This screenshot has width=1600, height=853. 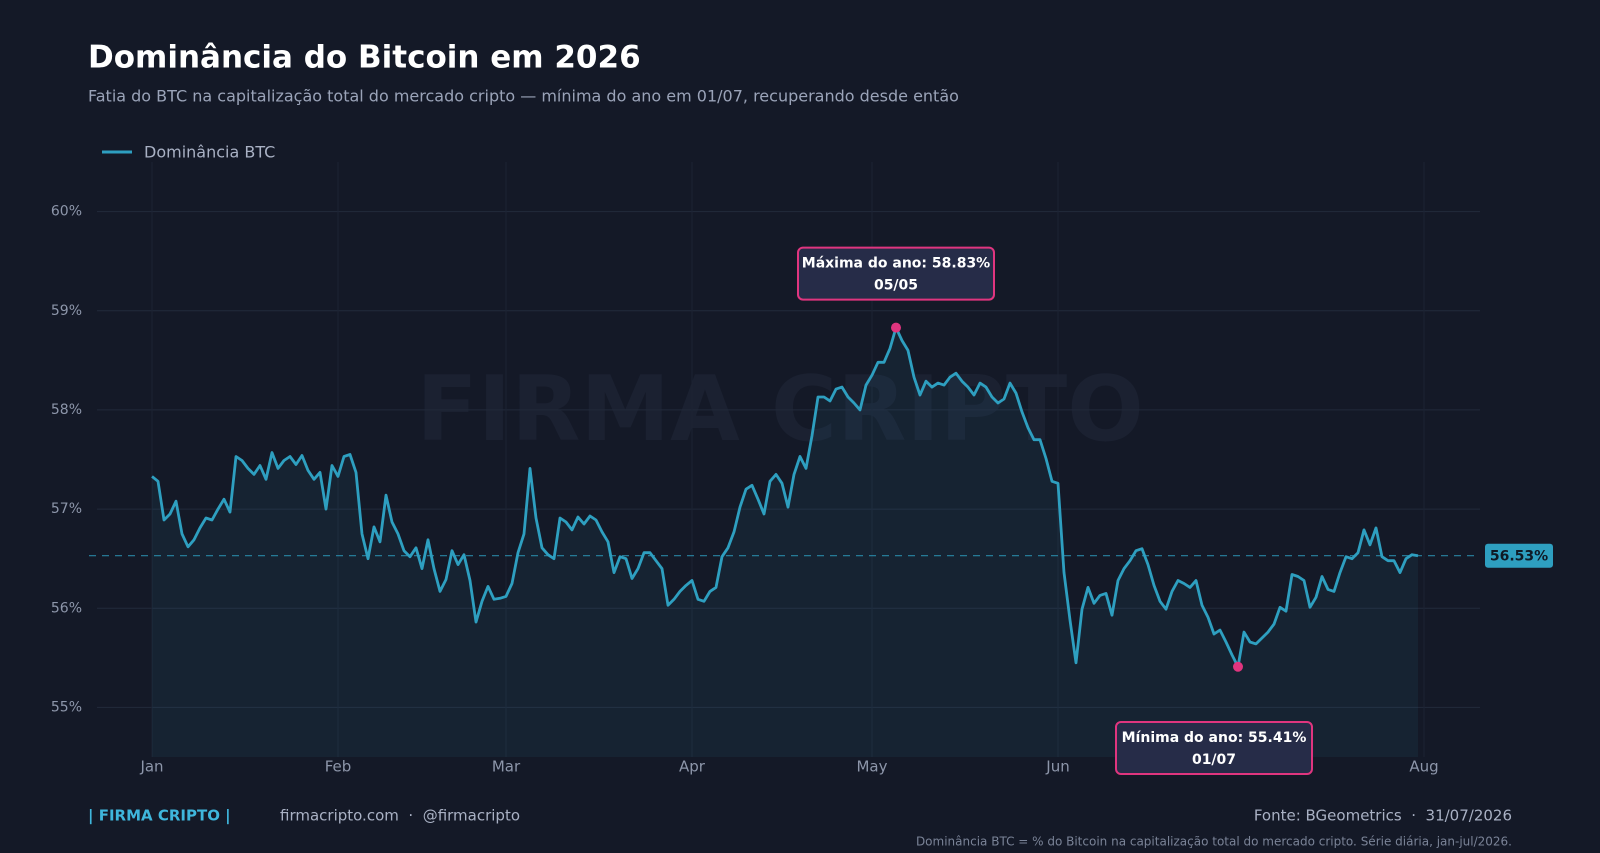 What do you see at coordinates (692, 767) in the screenshot?
I see `x-tick-label: Apr` at bounding box center [692, 767].